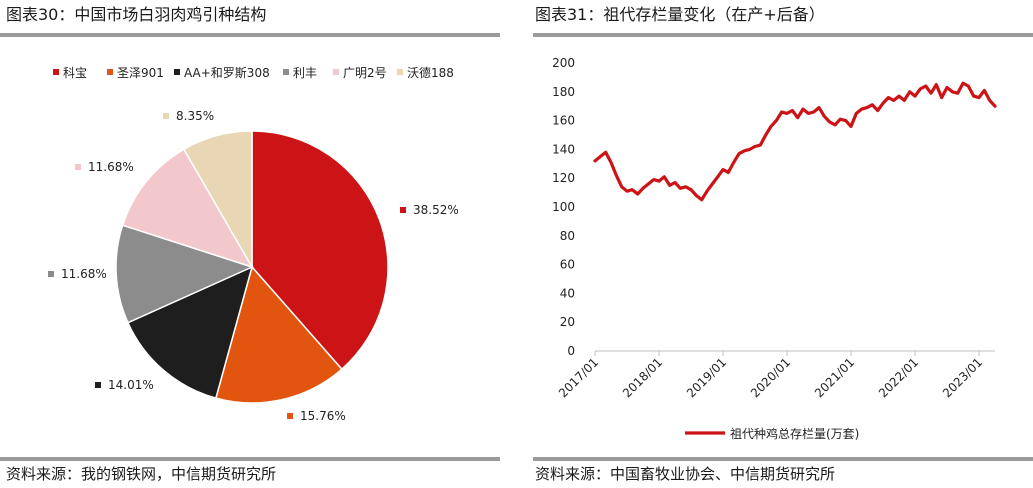  What do you see at coordinates (770, 377) in the screenshot?
I see `x-tick-label: 2020/01` at bounding box center [770, 377].